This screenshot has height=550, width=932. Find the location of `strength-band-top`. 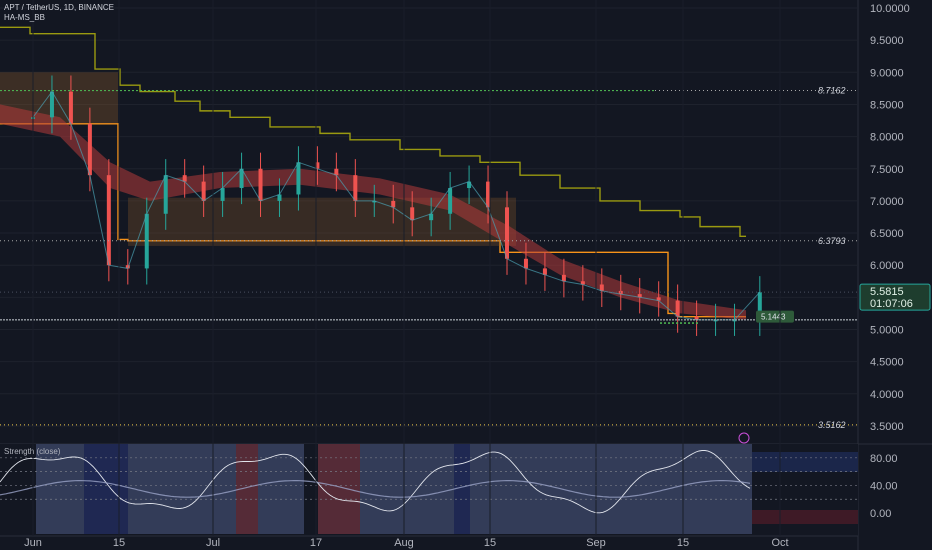

strength-band-top is located at coordinates (805, 462).